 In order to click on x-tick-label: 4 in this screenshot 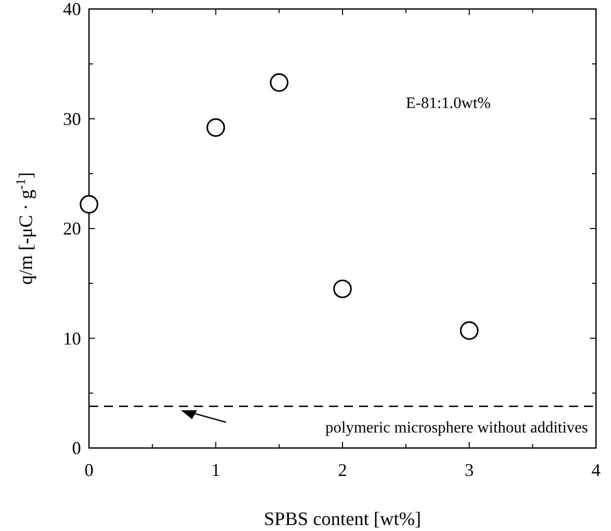, I will do `click(596, 470)`.